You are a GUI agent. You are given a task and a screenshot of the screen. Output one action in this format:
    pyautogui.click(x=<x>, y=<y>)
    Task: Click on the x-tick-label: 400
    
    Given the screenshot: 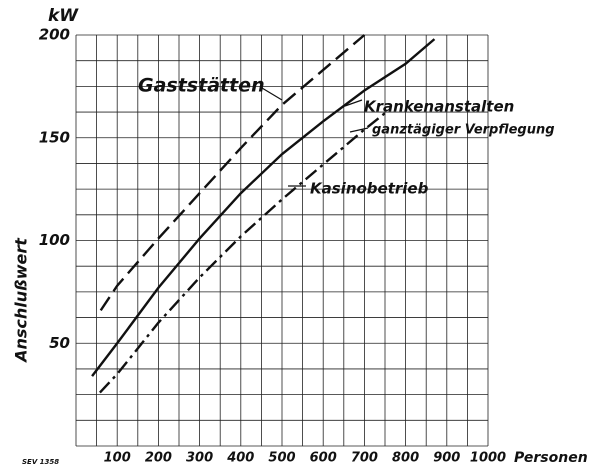 What is the action you would take?
    pyautogui.click(x=240, y=458)
    